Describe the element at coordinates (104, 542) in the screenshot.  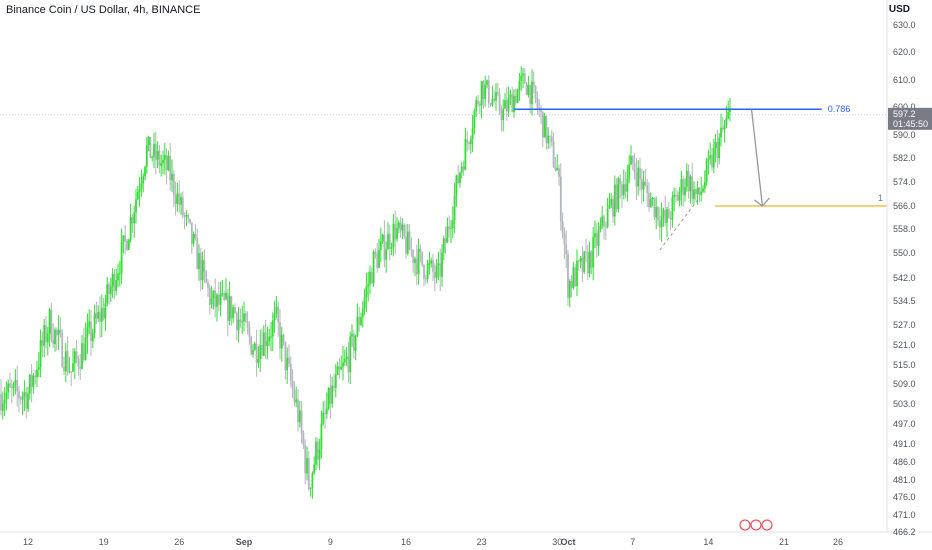
I see `time-tick: 19` at that location.